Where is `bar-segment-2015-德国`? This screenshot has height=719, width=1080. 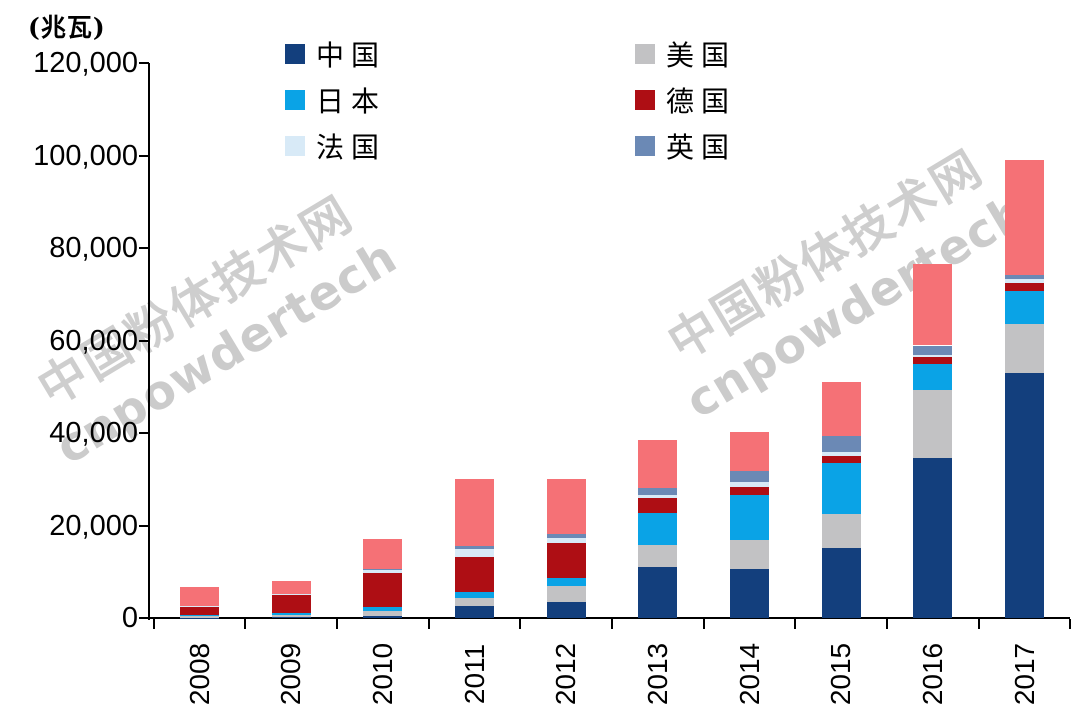
bar-segment-2015-德国 is located at coordinates (841, 460).